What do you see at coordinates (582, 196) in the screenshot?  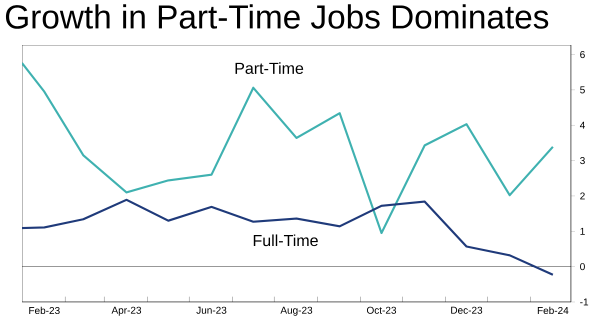 I see `y-tick-label: 2` at bounding box center [582, 196].